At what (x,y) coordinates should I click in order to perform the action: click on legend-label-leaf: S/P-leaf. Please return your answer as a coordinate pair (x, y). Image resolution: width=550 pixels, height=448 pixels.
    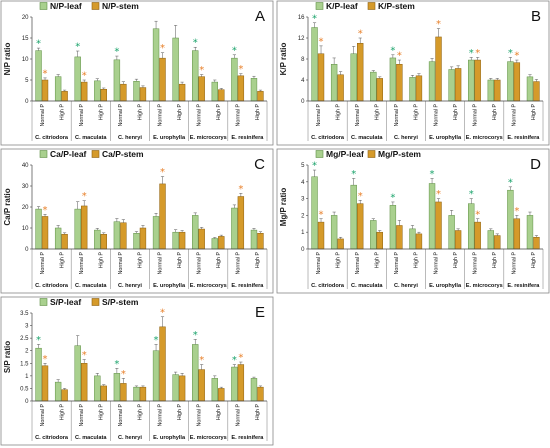
    Looking at the image, I should click on (65, 302).